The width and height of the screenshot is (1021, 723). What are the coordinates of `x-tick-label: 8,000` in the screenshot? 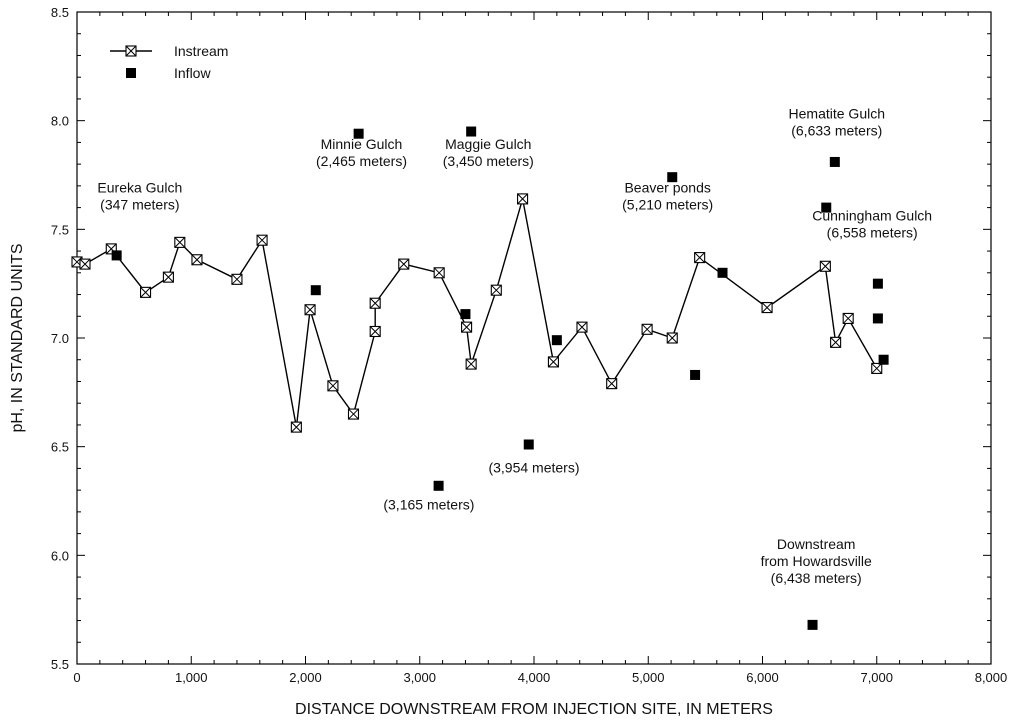 It's located at (991, 677).